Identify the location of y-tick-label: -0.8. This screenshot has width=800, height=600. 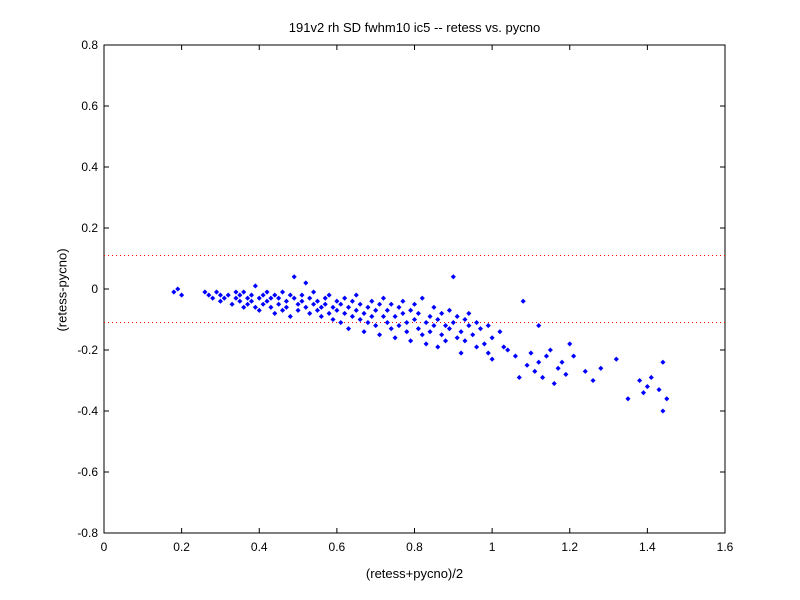
(87, 533).